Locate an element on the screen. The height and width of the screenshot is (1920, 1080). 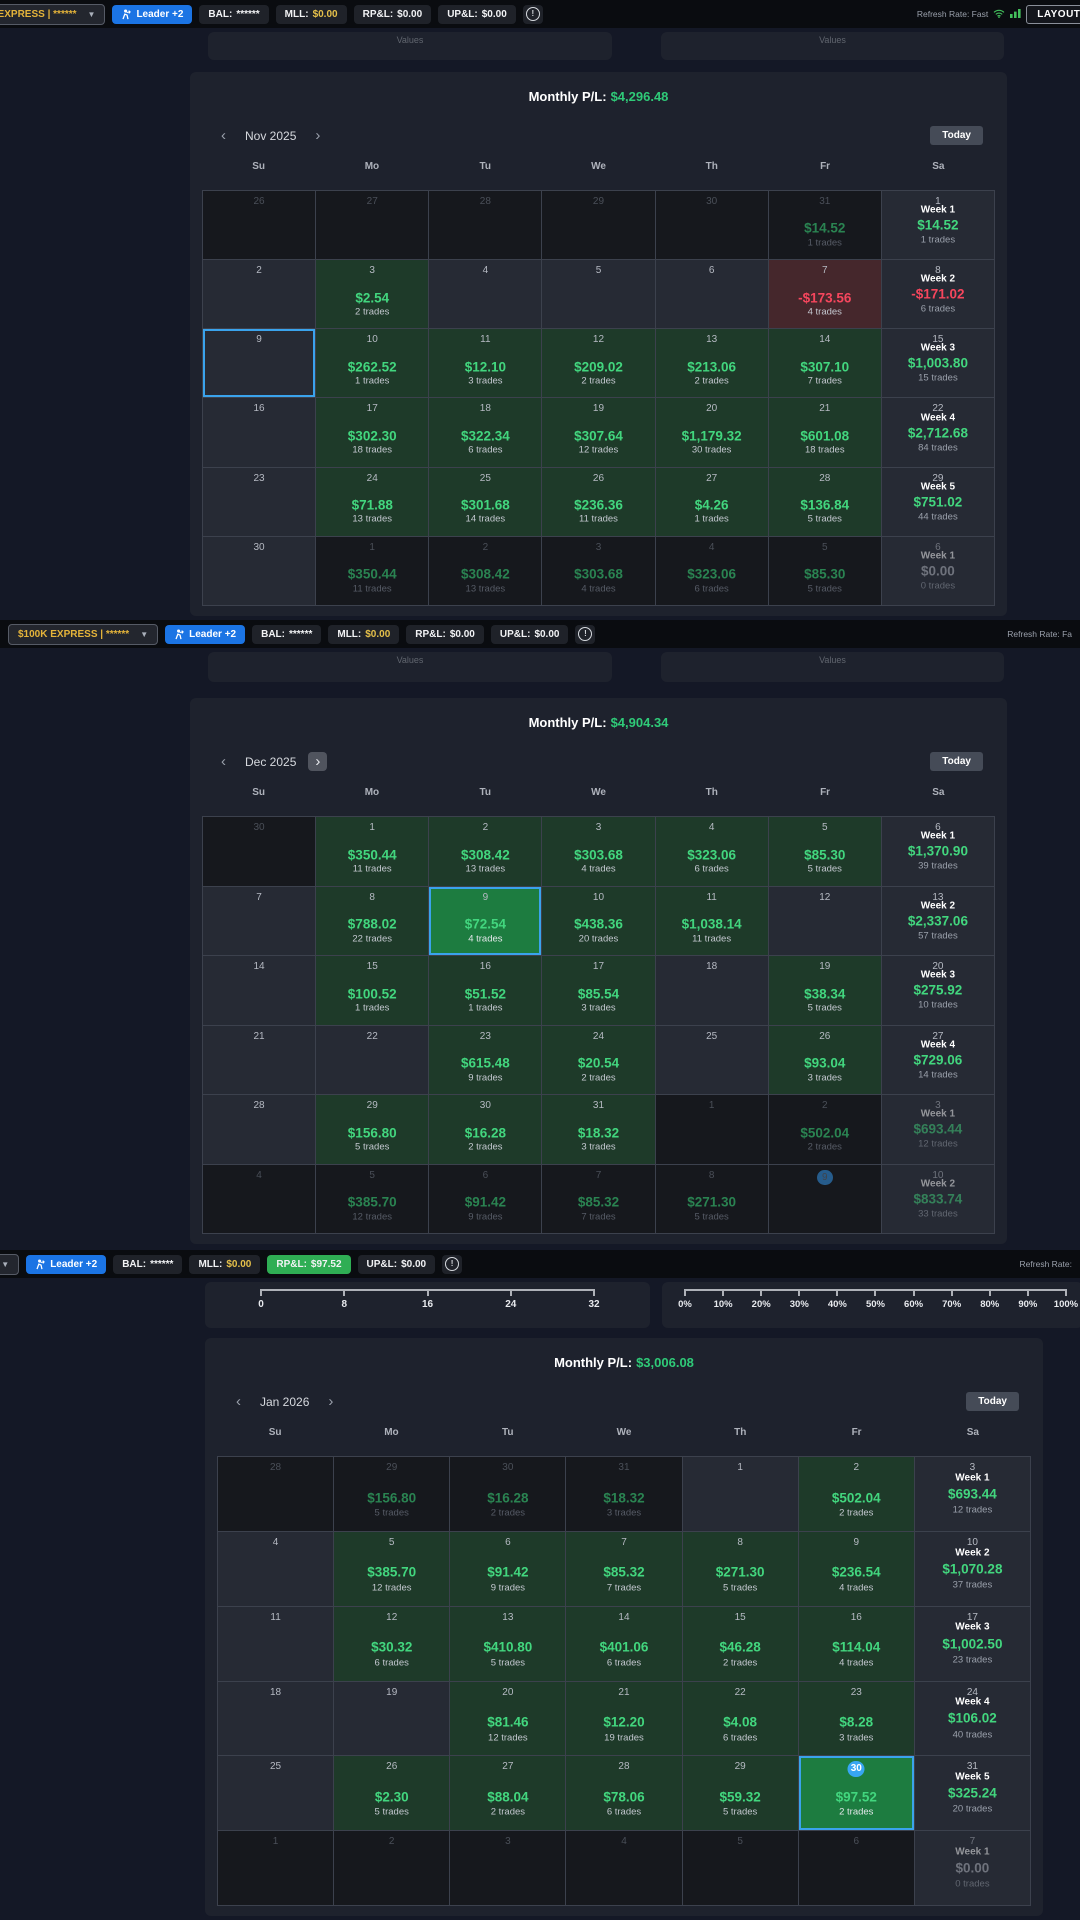
day-cell: 6 is located at coordinates (711, 294).